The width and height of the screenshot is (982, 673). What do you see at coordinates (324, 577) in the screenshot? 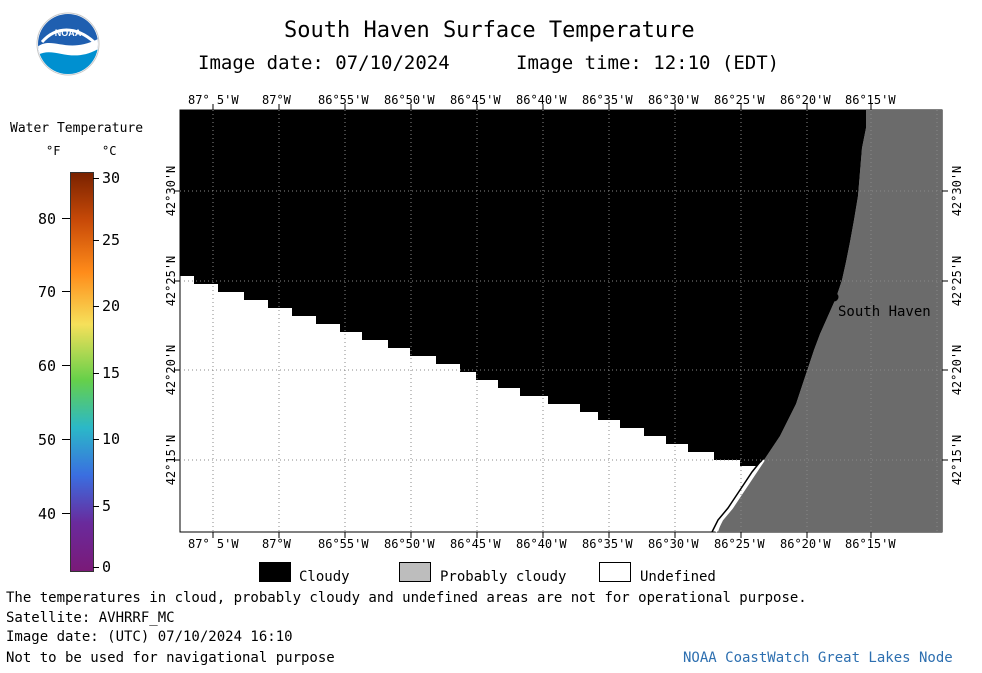
I see `legend-label-cloudy: Cloudy` at bounding box center [324, 577].